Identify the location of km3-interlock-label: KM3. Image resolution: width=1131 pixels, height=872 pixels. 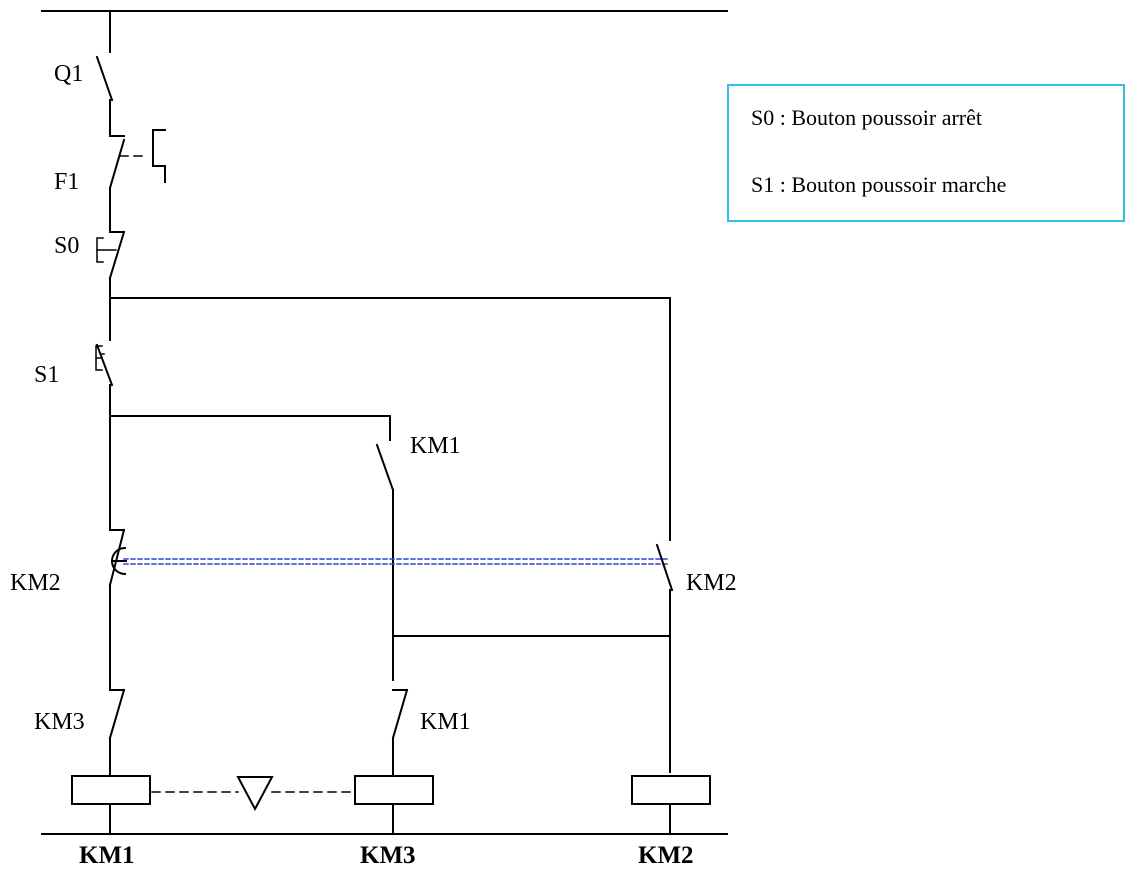
(59, 722).